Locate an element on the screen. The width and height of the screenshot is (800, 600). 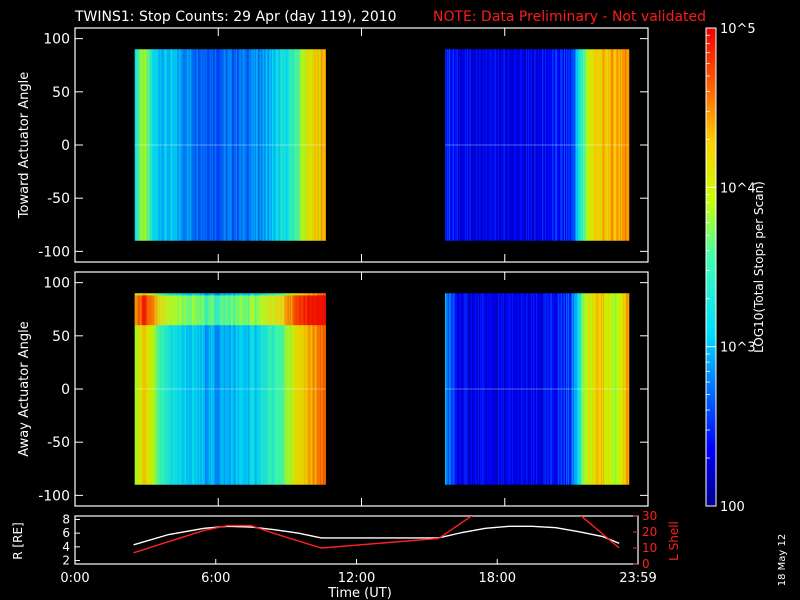
lshell-tick-label: 0 is located at coordinates (646, 564).